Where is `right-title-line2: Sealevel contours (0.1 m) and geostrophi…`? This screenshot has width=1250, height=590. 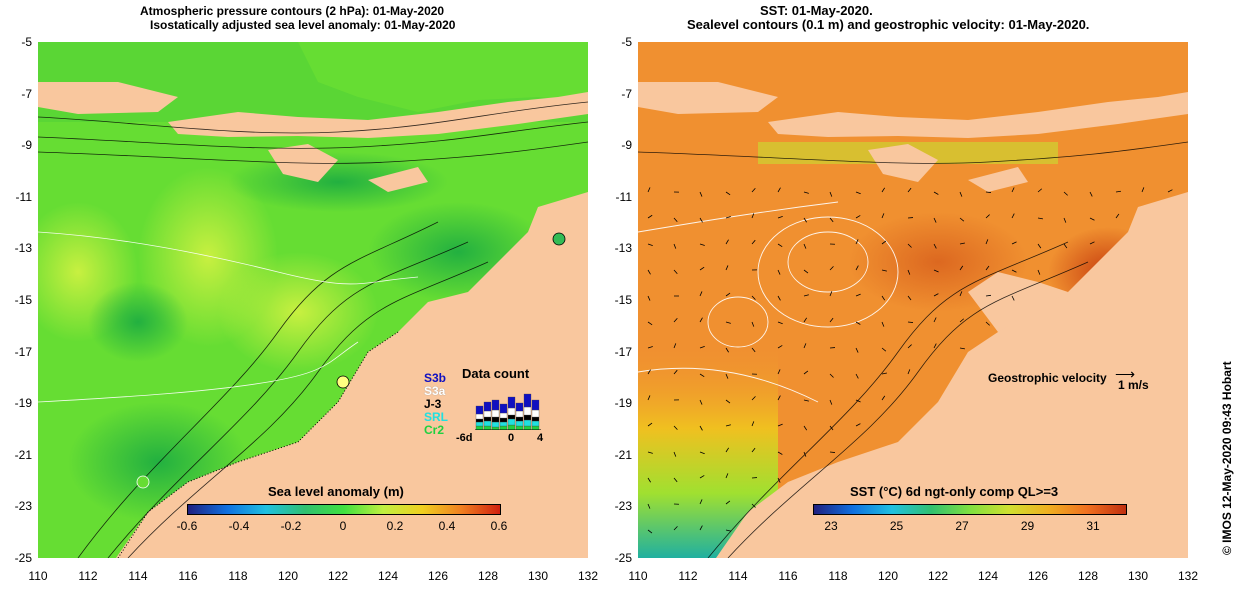
right-title-line2: Sealevel contours (0.1 m) and geostrophi… is located at coordinates (888, 24).